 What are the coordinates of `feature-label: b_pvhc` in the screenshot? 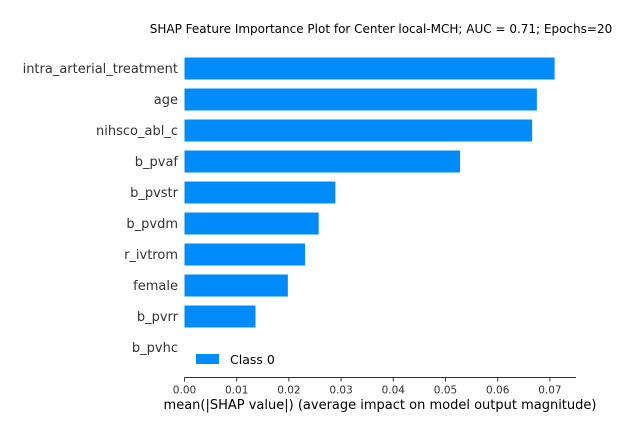 It's located at (155, 348).